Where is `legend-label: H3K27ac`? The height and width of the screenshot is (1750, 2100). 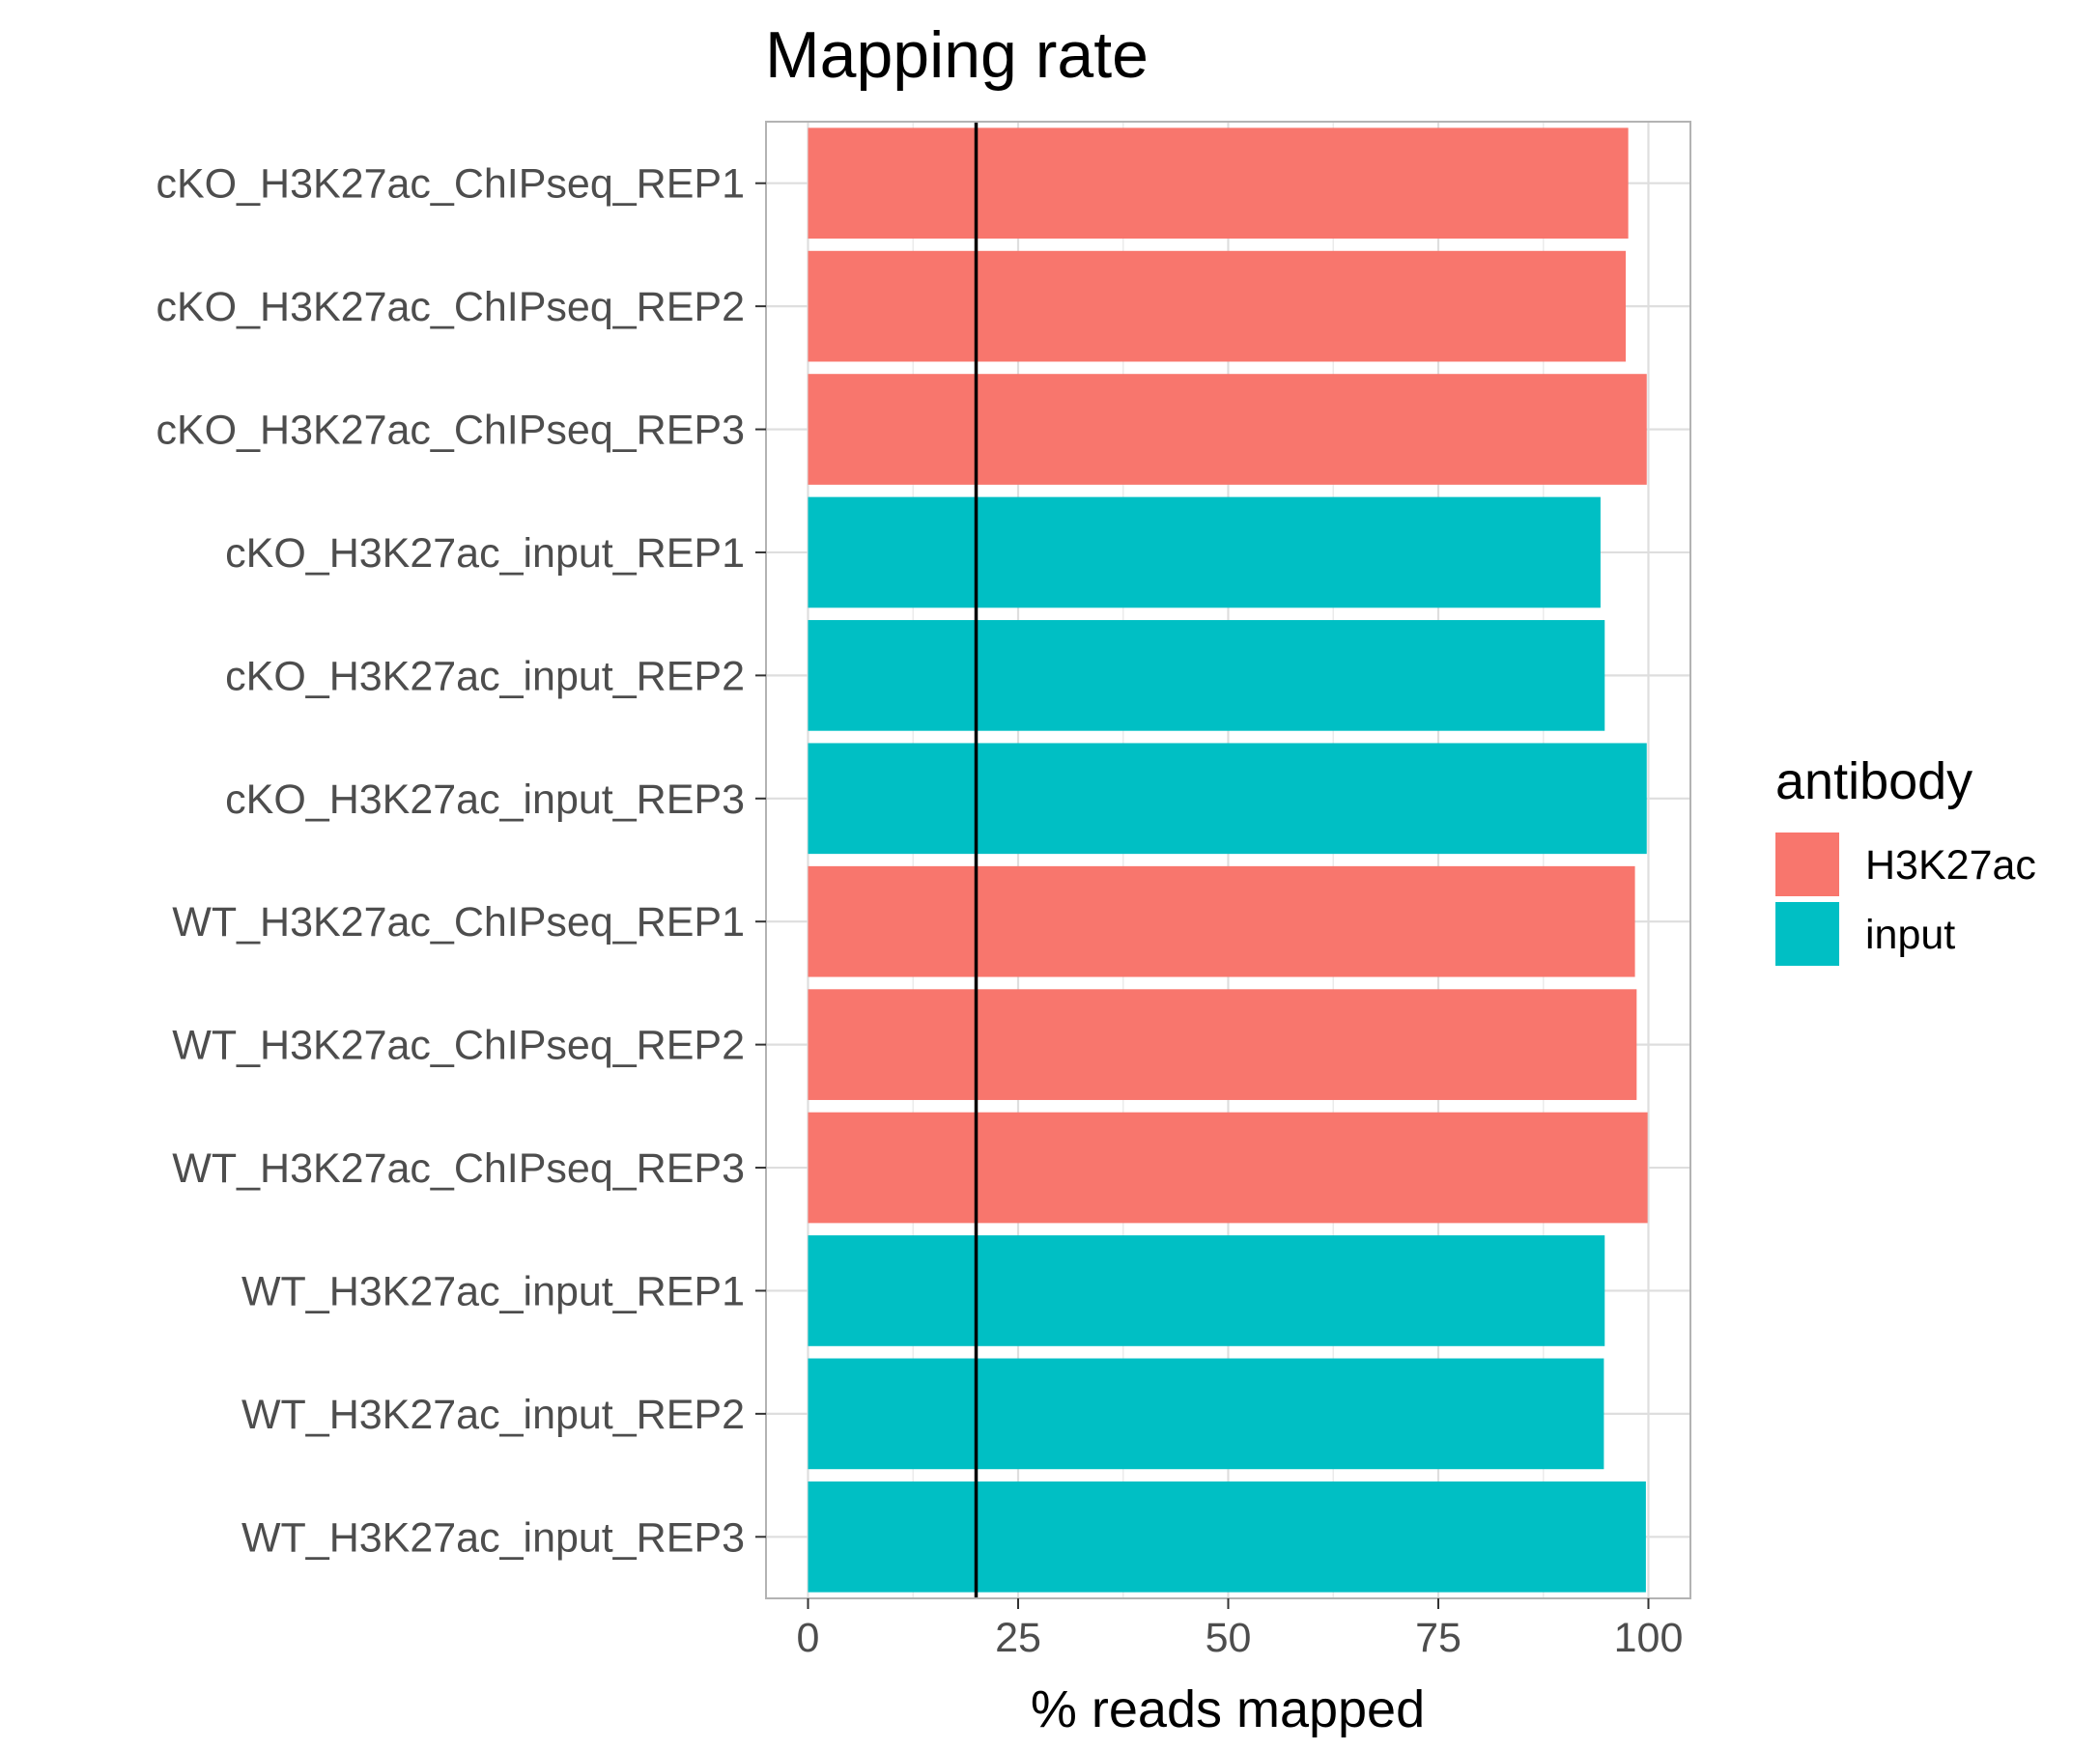
legend-label: H3K27ac is located at coordinates (1950, 865).